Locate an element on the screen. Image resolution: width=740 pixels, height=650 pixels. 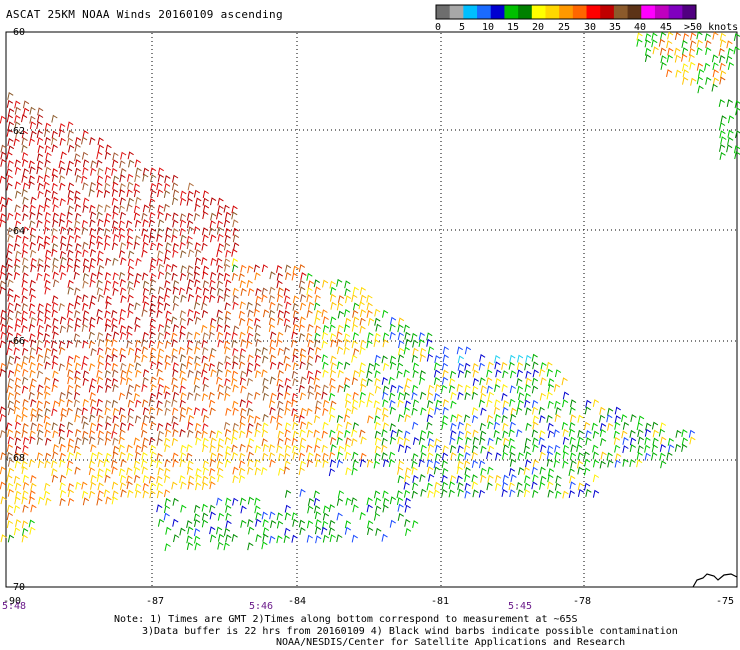
legend-label-45: 45 is located at coordinates (666, 27).